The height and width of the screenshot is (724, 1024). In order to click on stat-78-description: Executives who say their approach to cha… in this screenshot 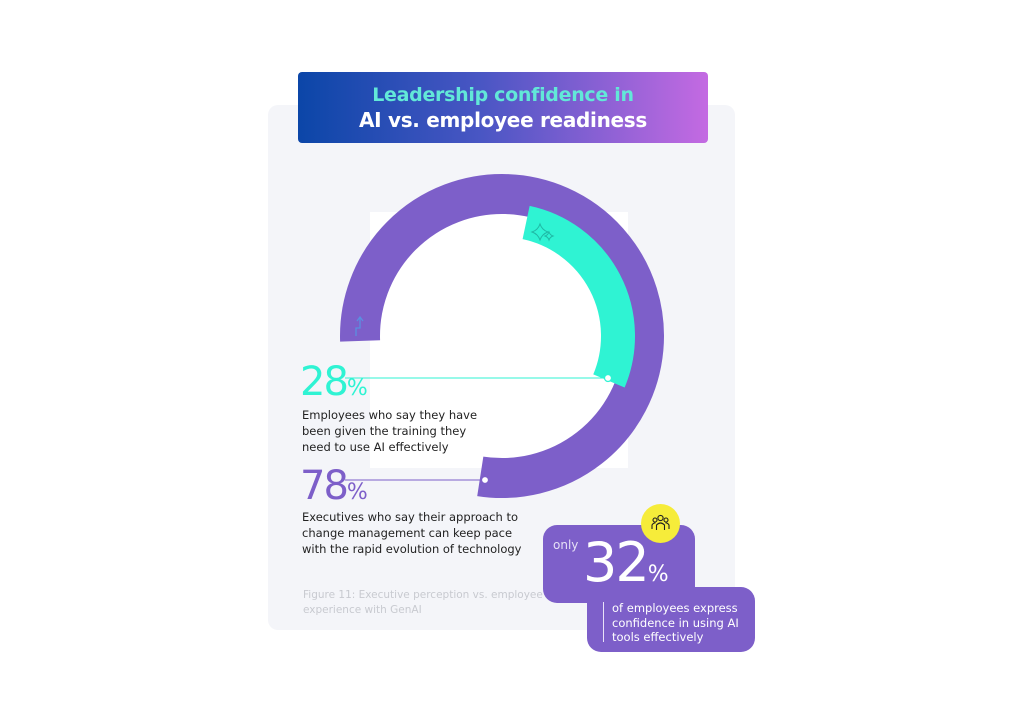, I will do `click(412, 533)`.